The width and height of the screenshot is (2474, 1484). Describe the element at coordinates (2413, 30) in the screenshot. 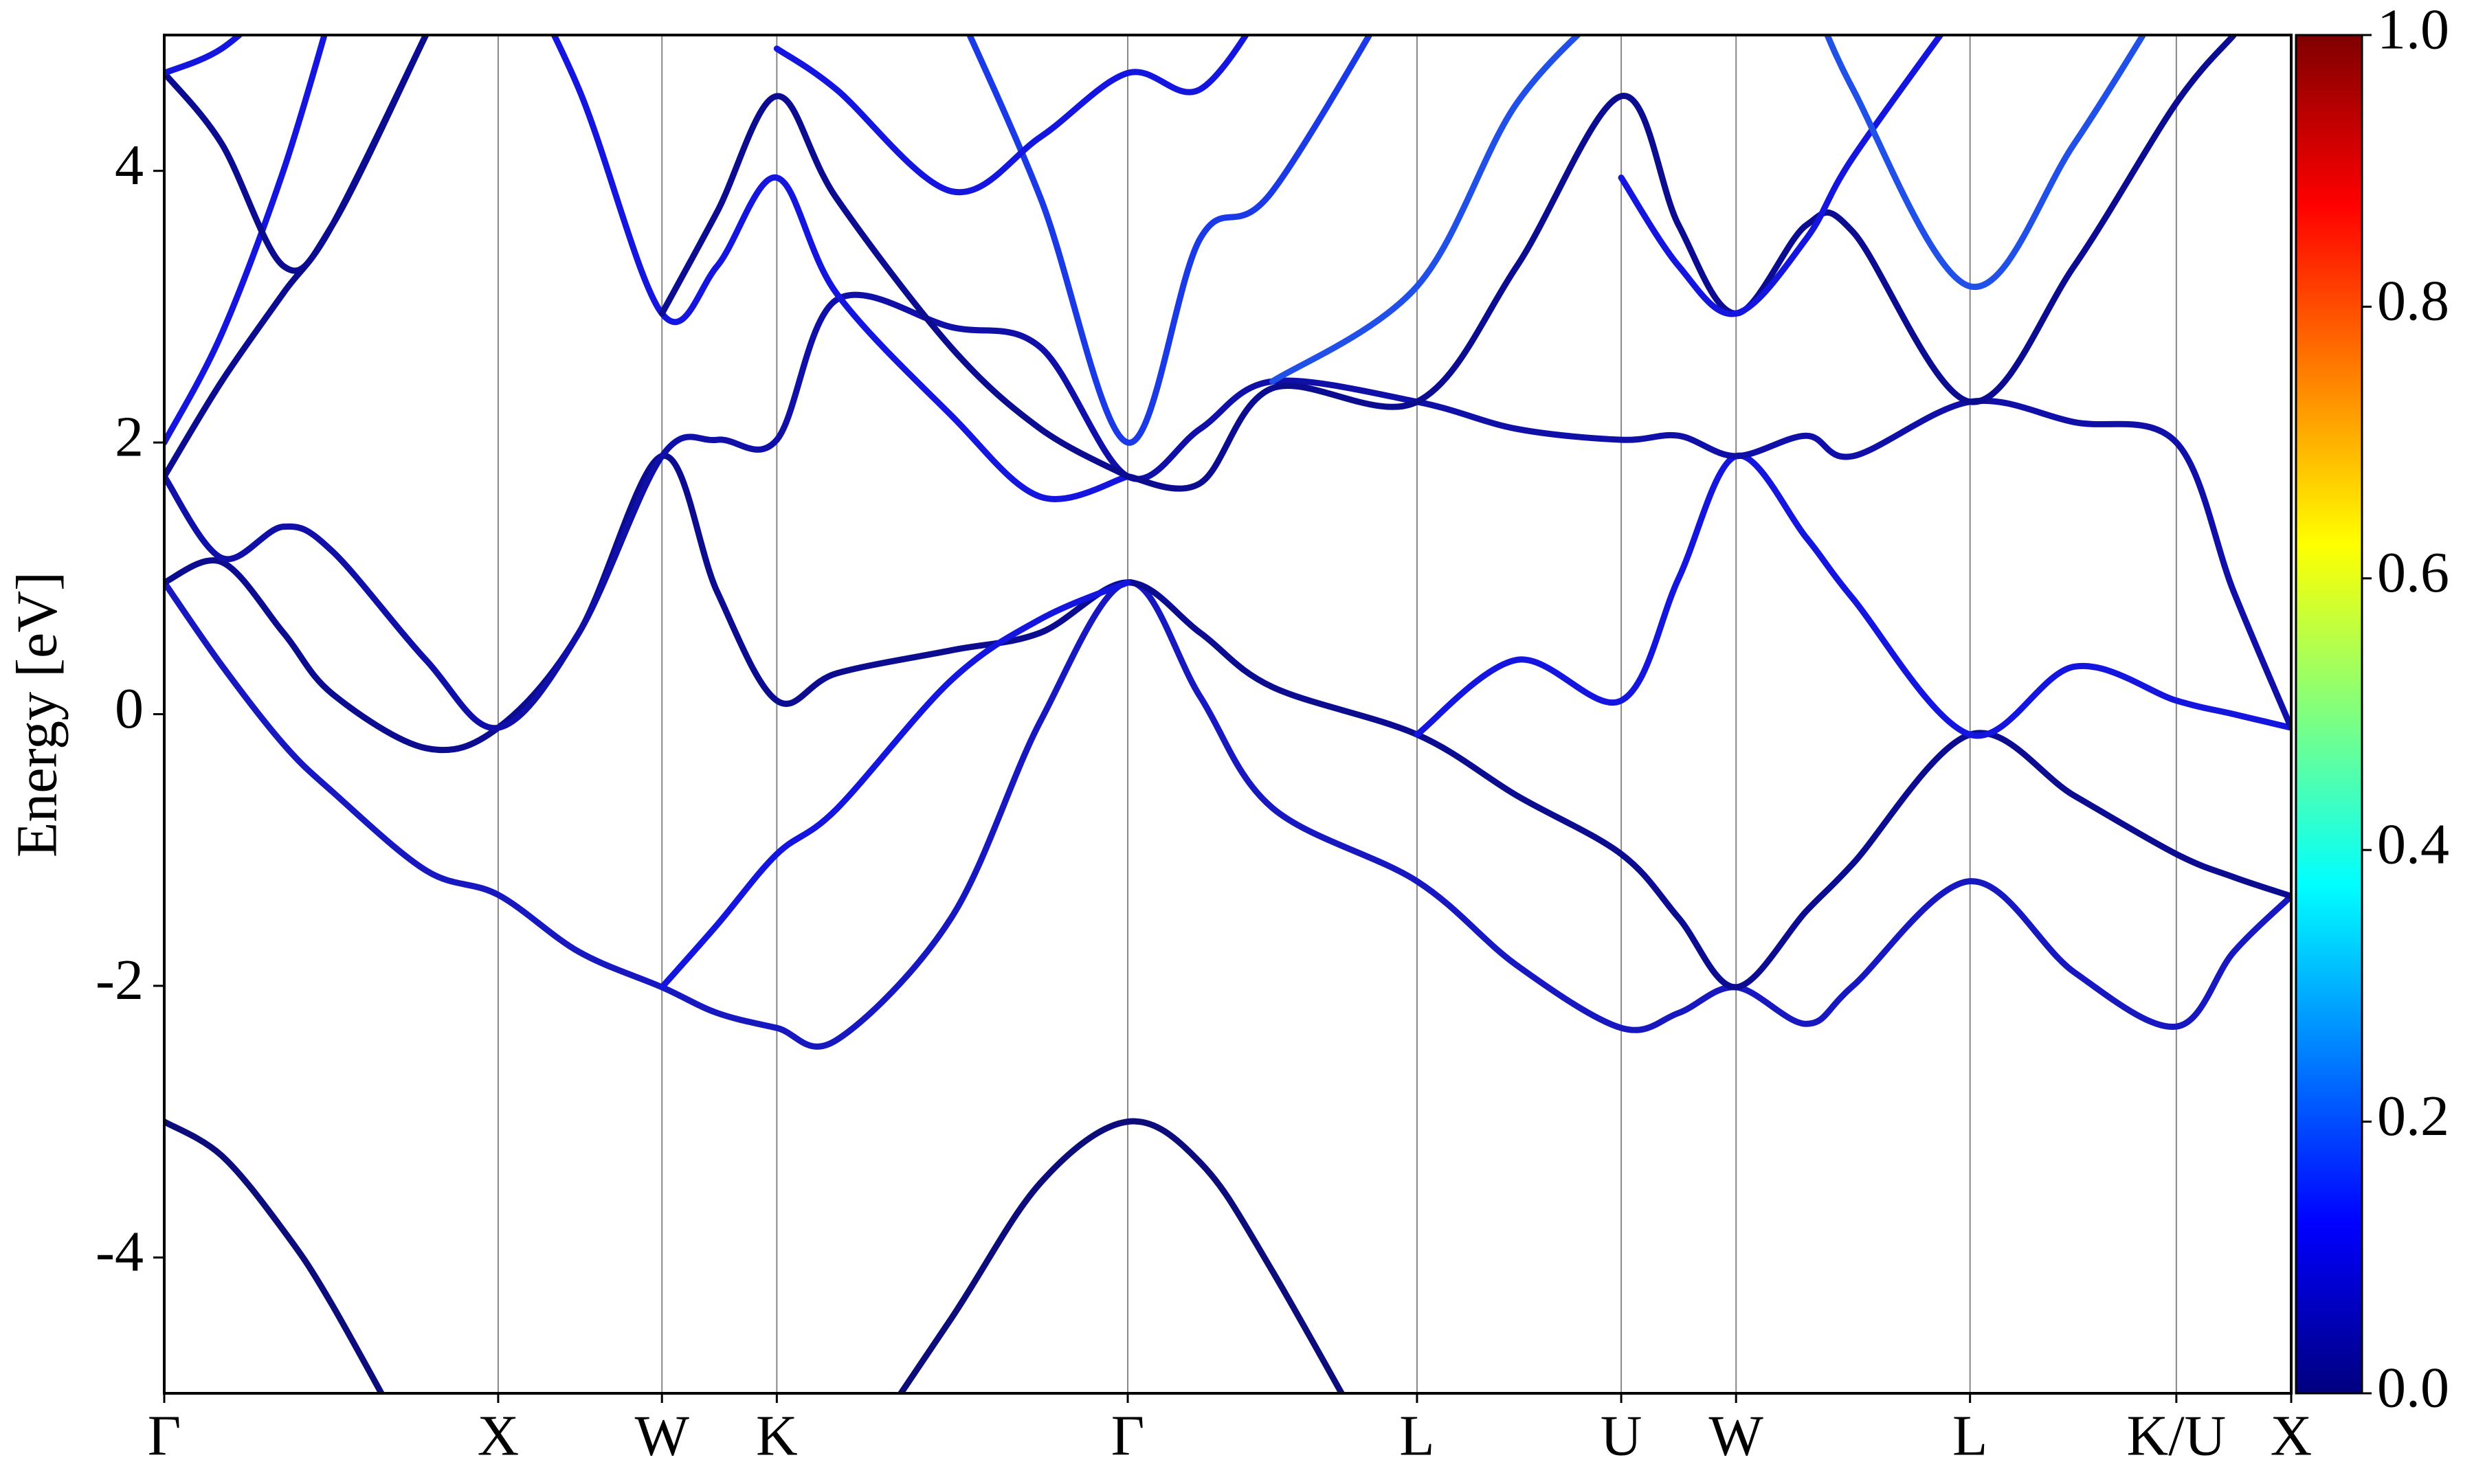

I see `colorbar-tick-label: 1.0` at that location.